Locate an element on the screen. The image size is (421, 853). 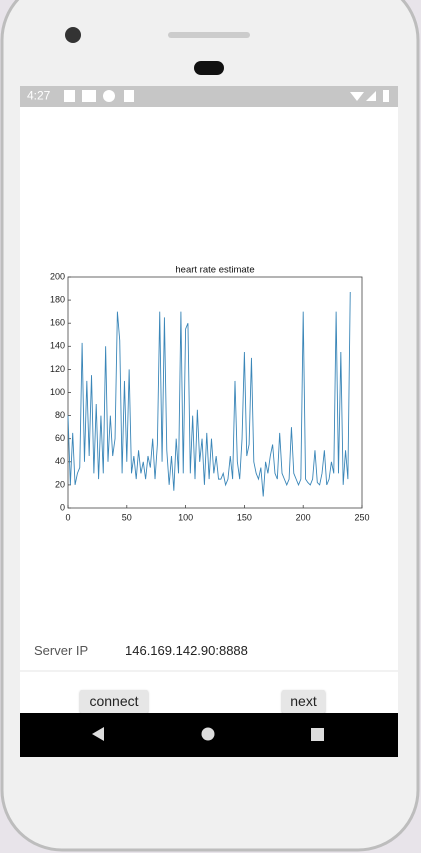
y-tick-label: 60 is located at coordinates (60, 438).